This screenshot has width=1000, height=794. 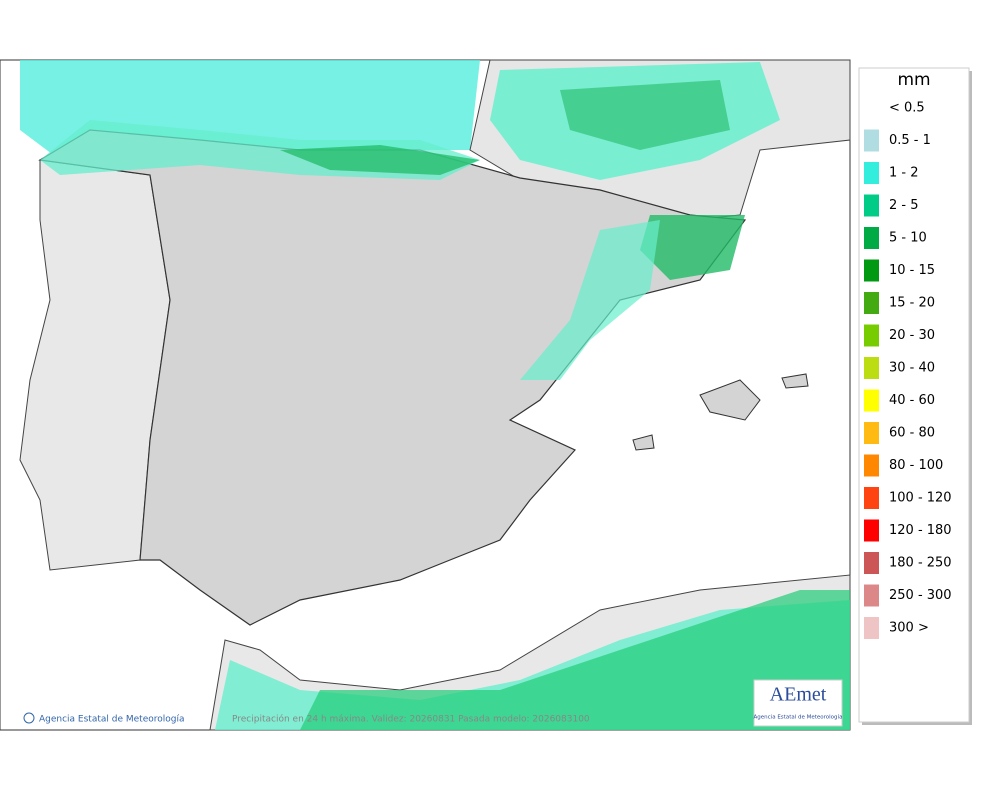 I want to click on copyright-icon, so click(x=29, y=718).